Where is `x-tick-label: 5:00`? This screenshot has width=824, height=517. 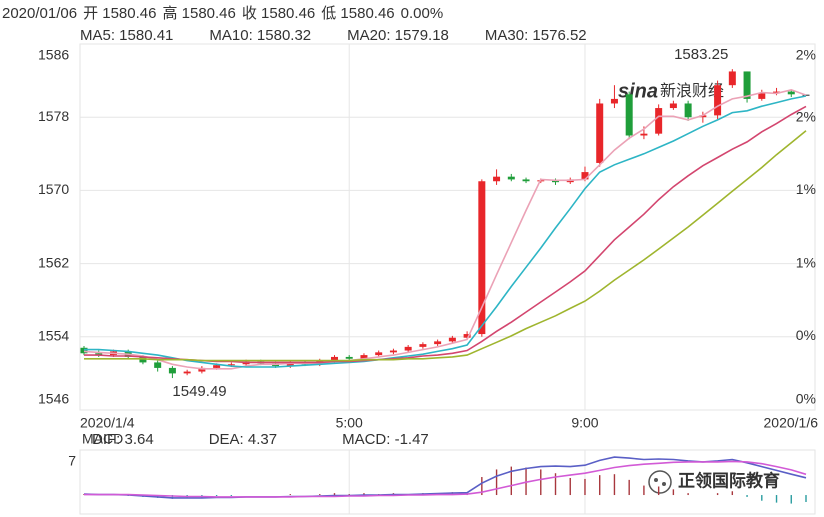 x-tick-label: 5:00 is located at coordinates (349, 423).